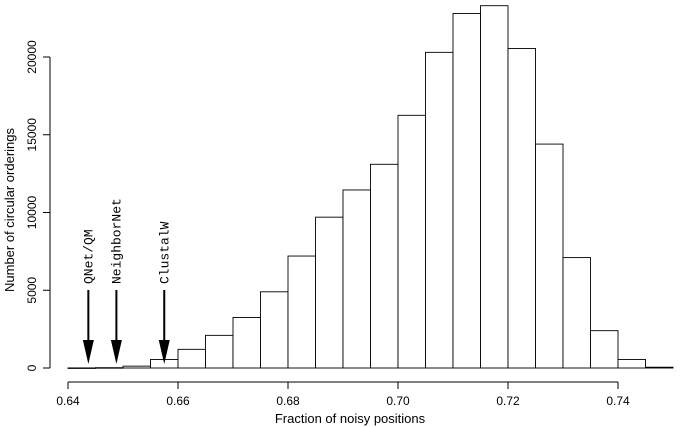 This screenshot has width=685, height=427. Describe the element at coordinates (88, 256) in the screenshot. I see `annotation-label: QNet/QM` at that location.